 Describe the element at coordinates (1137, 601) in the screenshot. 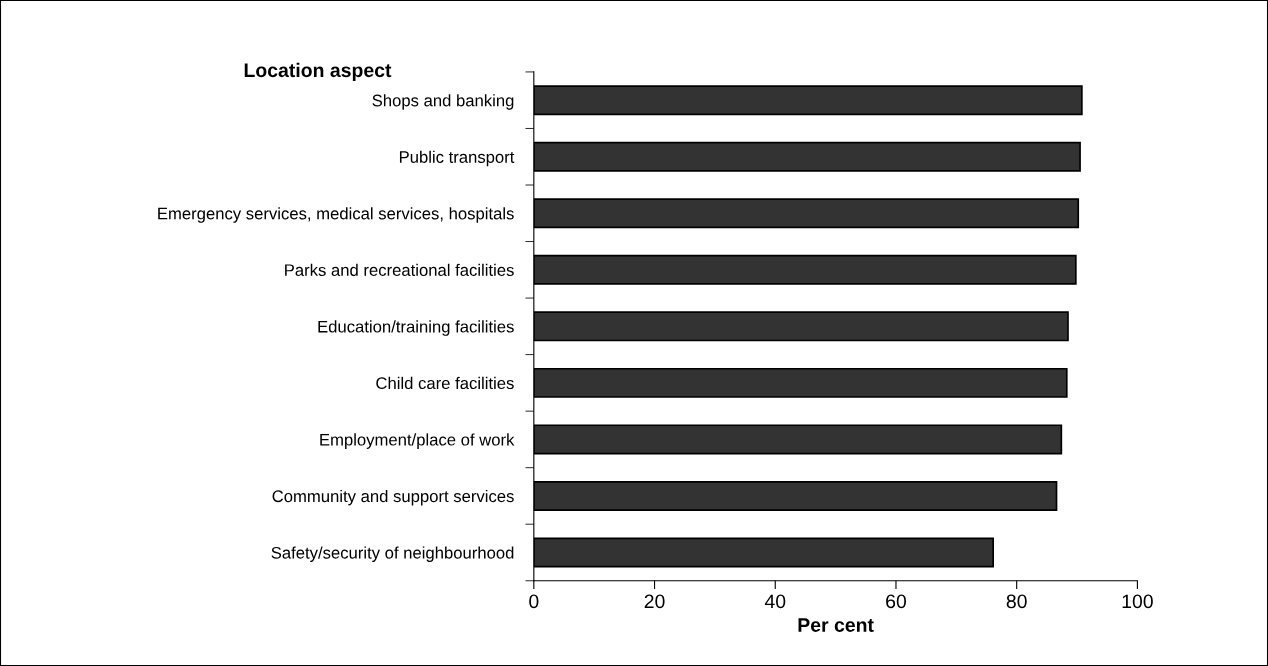

I see `x-tick-label: 100` at that location.